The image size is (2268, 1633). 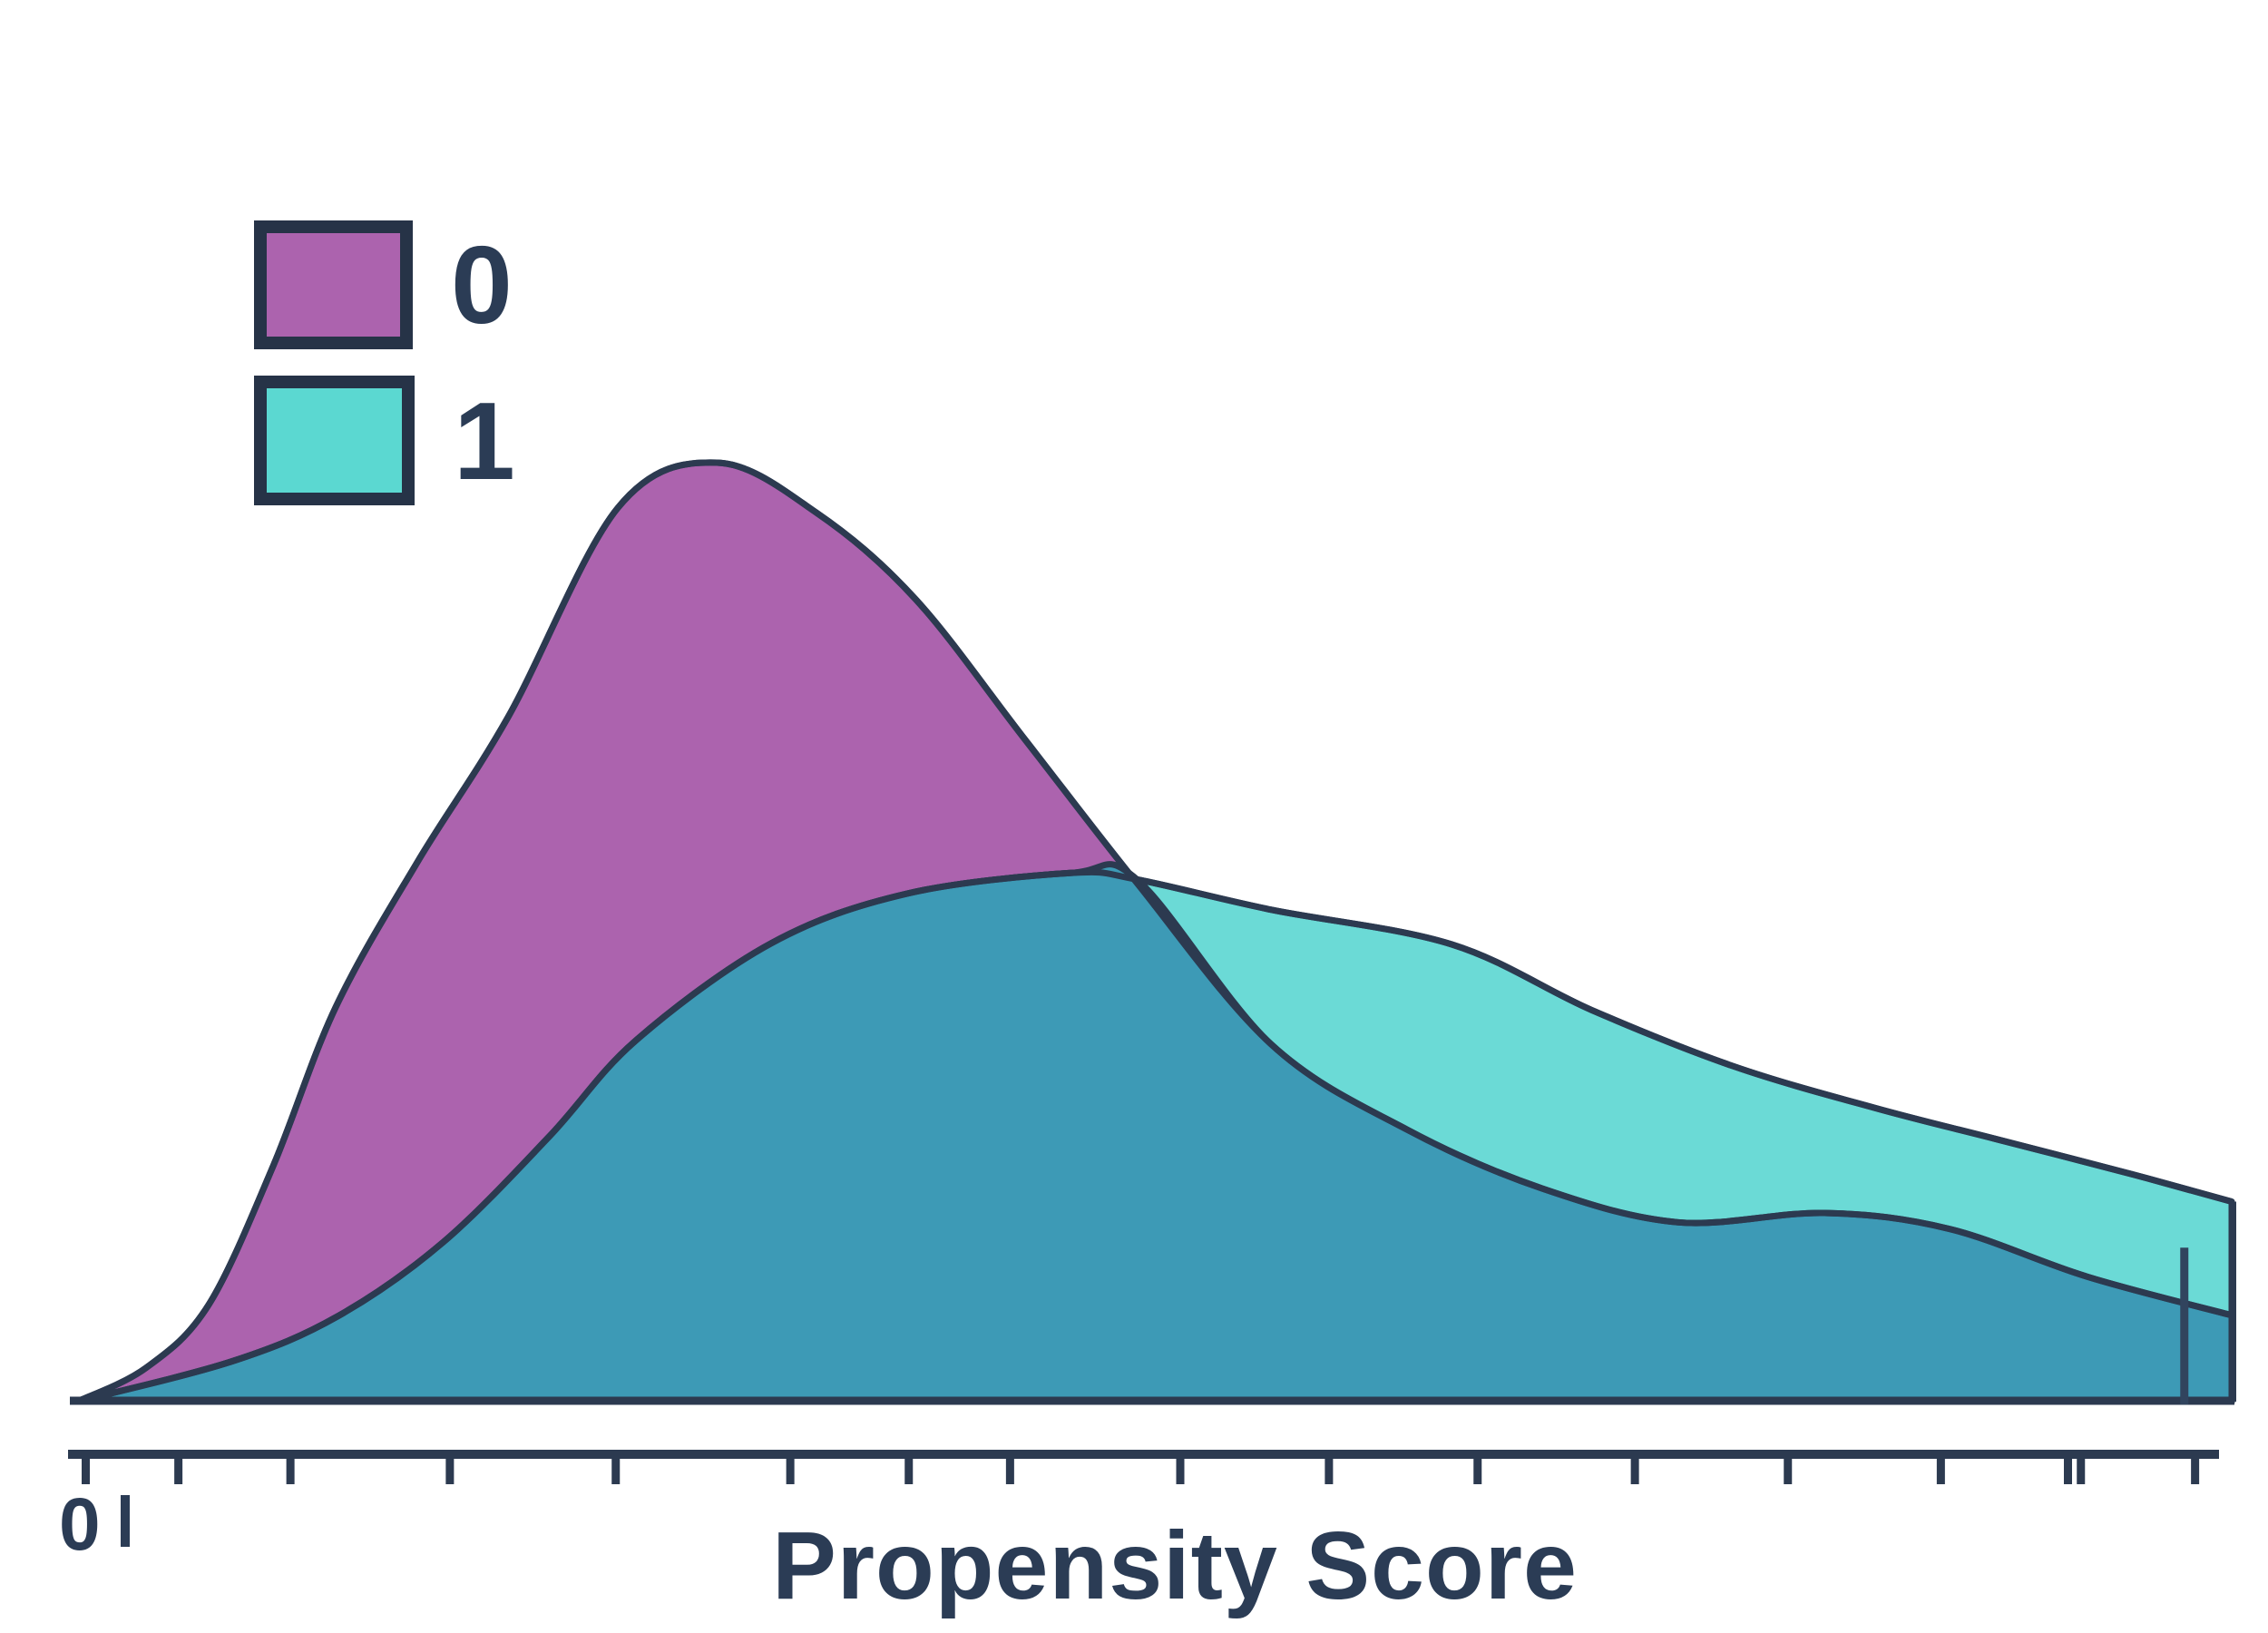 I want to click on legend-label-1: 1, so click(x=484, y=441).